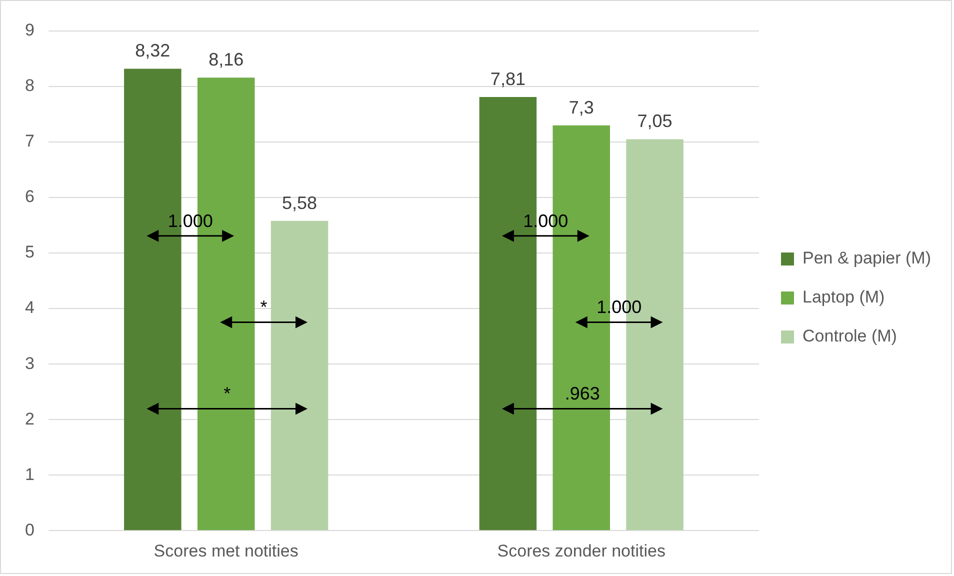  What do you see at coordinates (226, 60) in the screenshot?
I see `data-label: 8,16` at bounding box center [226, 60].